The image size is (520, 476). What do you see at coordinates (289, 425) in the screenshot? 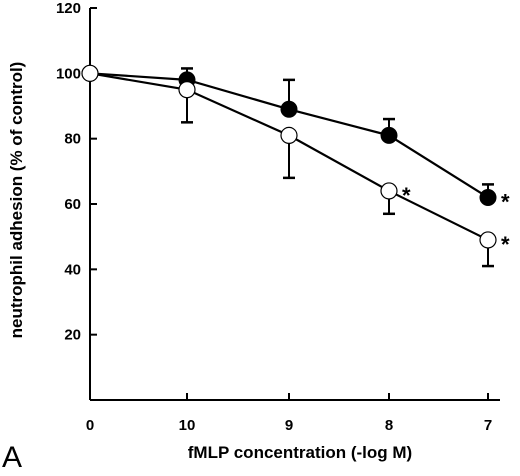
I see `x-tick-label: 9` at bounding box center [289, 425].